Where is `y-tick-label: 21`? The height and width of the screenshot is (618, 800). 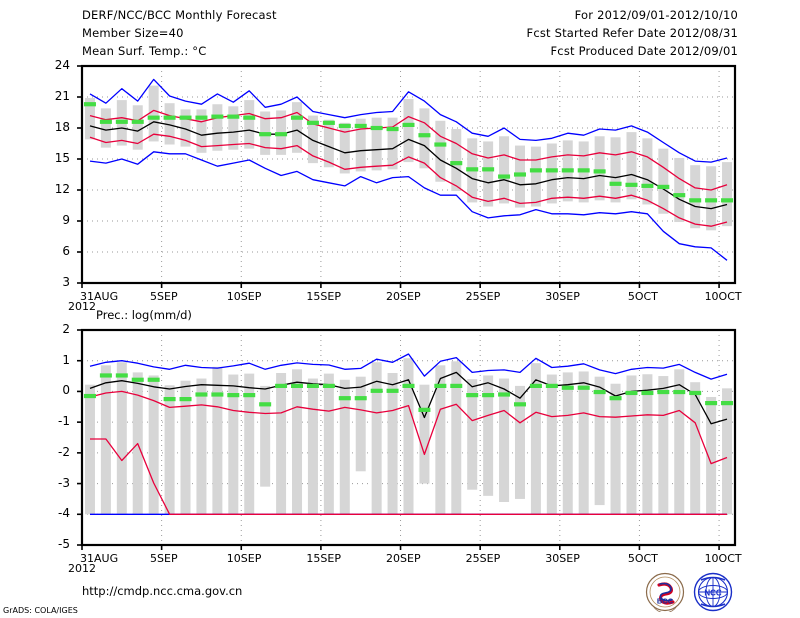 y-tick-label: 21 is located at coordinates (62, 96).